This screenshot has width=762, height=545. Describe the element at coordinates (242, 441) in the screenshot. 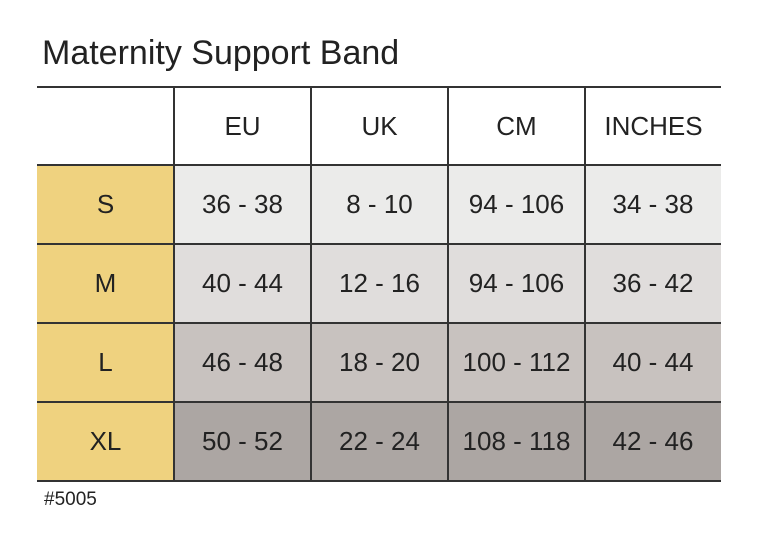

I see `size-value: 50 - 52` at that location.